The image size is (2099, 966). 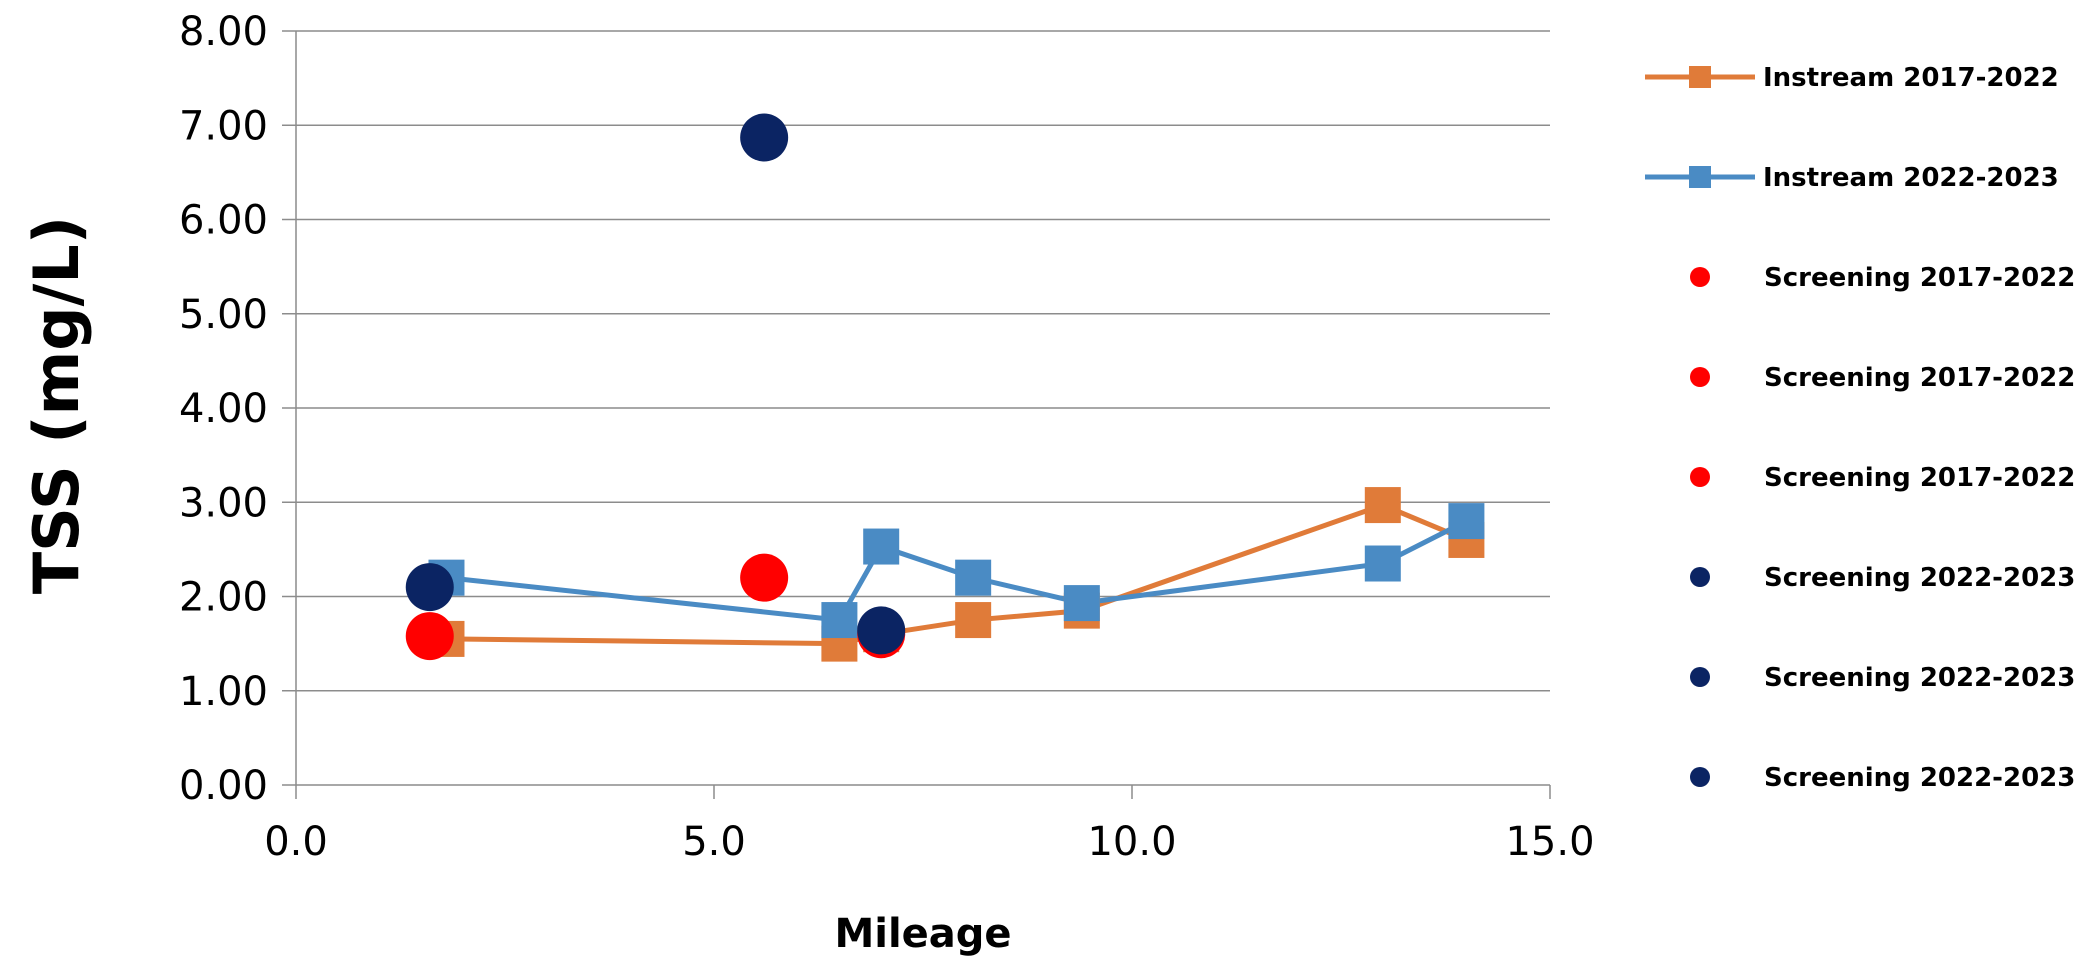 What do you see at coordinates (223, 598) in the screenshot?
I see `y-tick-label: 2.00` at bounding box center [223, 598].